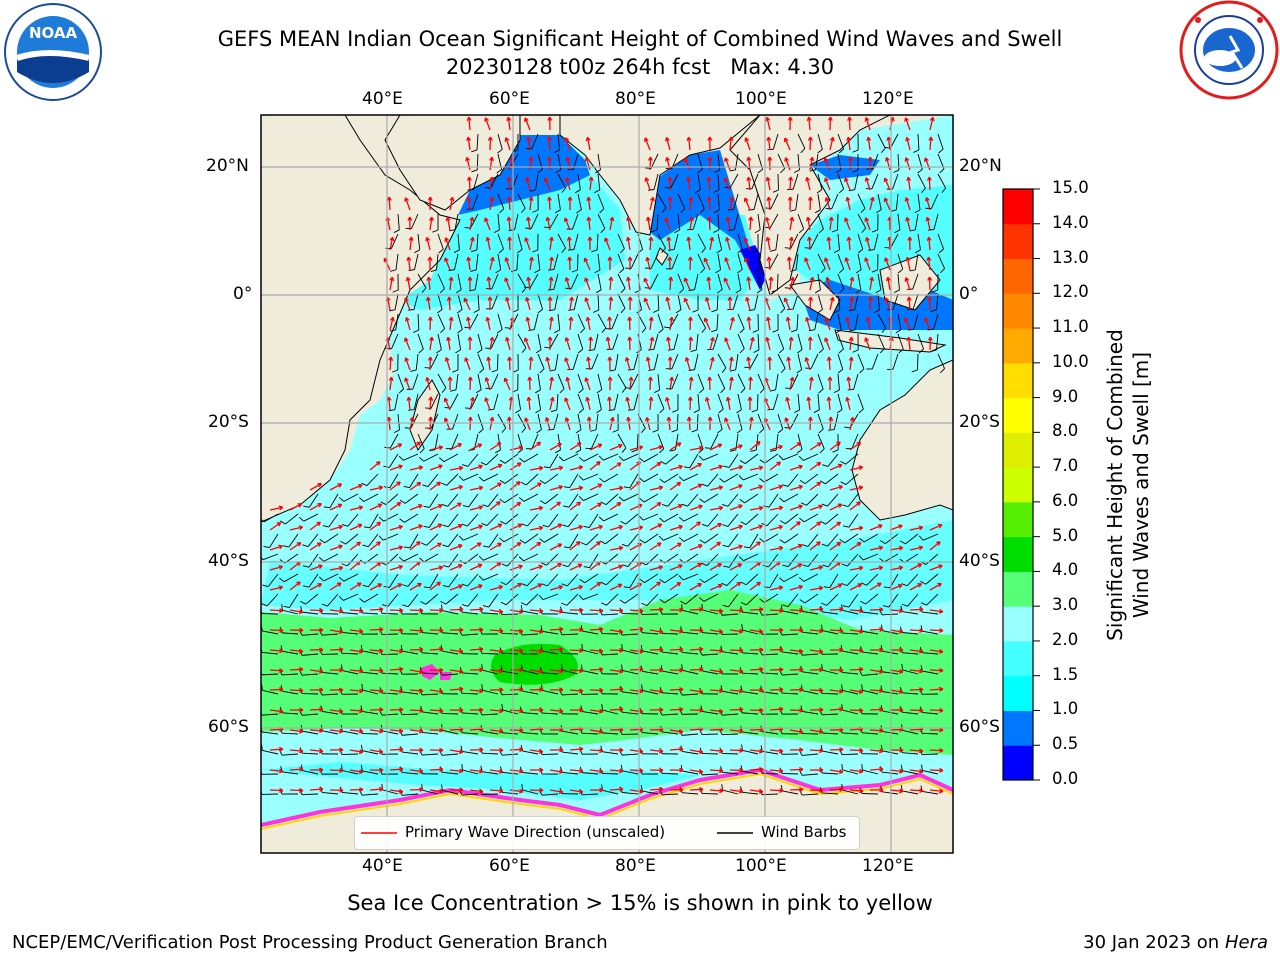 This screenshot has height=960, width=1280. What do you see at coordinates (1018, 484) in the screenshot?
I see `colorbar-frame` at bounding box center [1018, 484].